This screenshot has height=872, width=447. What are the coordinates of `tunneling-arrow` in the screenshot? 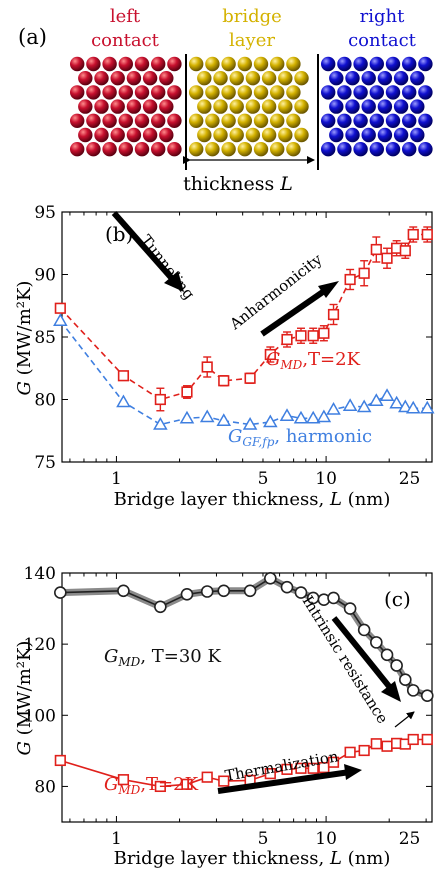 It's located at (144, 247).